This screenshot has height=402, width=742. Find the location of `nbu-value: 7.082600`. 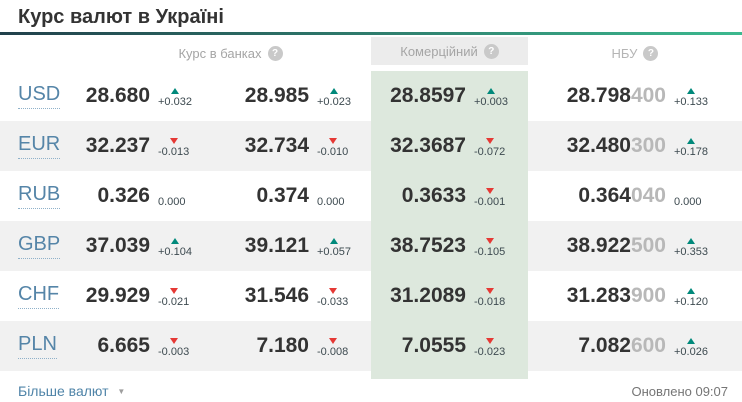

nbu-value: 7.082600 is located at coordinates (622, 345).